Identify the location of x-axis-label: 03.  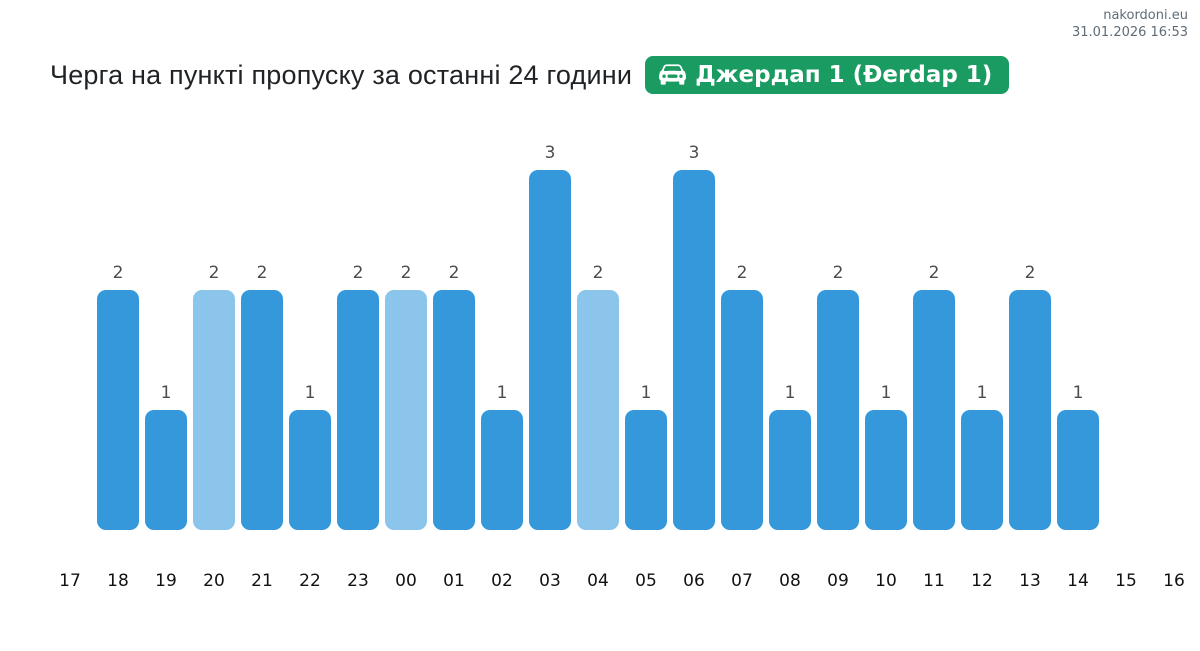
(550, 581).